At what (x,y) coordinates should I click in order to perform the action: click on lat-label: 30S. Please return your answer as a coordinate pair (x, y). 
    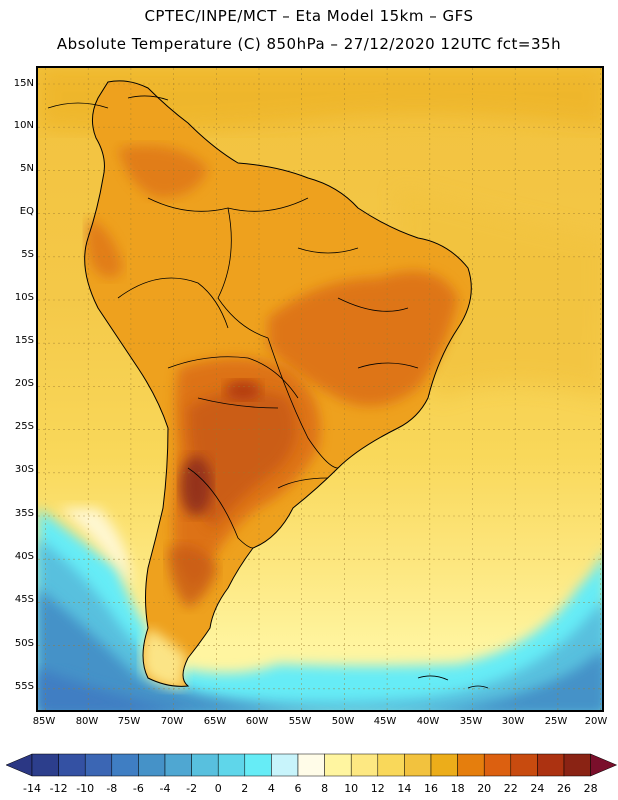
    Looking at the image, I should click on (24, 469).